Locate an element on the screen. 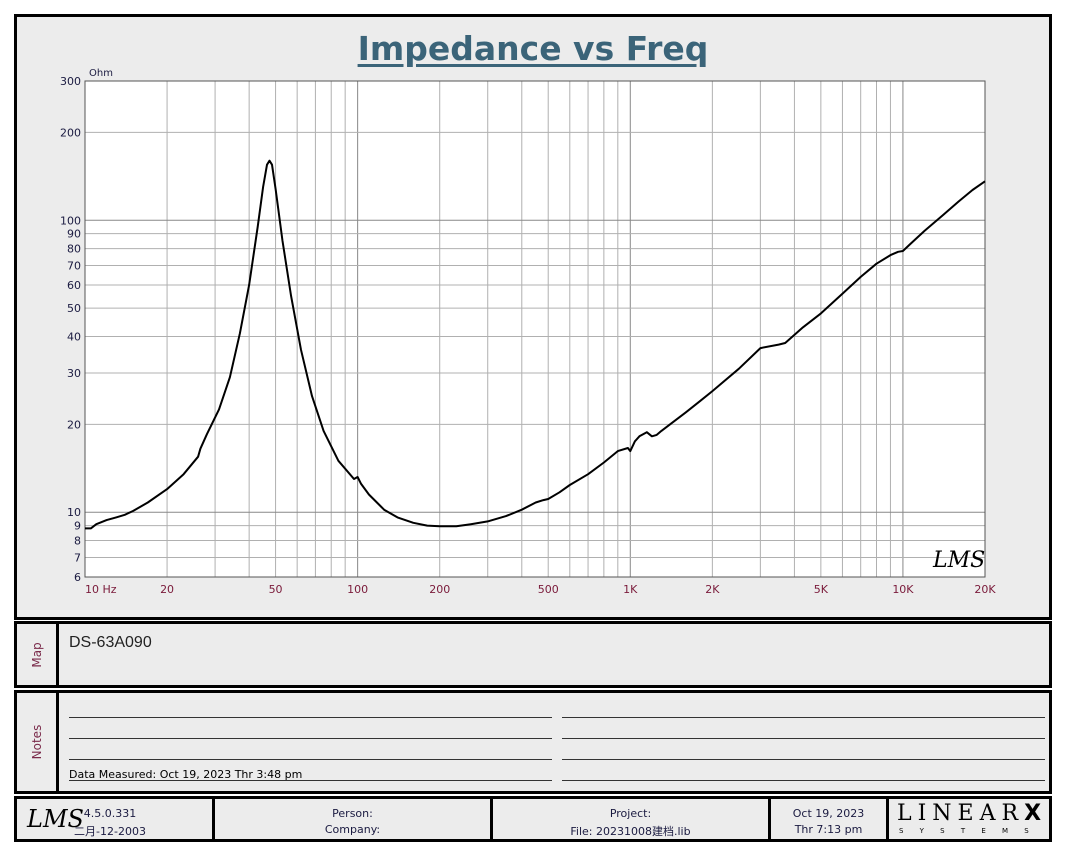 Image resolution: width=1070 pixels, height=856 pixels. map-tab: Map is located at coordinates (38, 654).